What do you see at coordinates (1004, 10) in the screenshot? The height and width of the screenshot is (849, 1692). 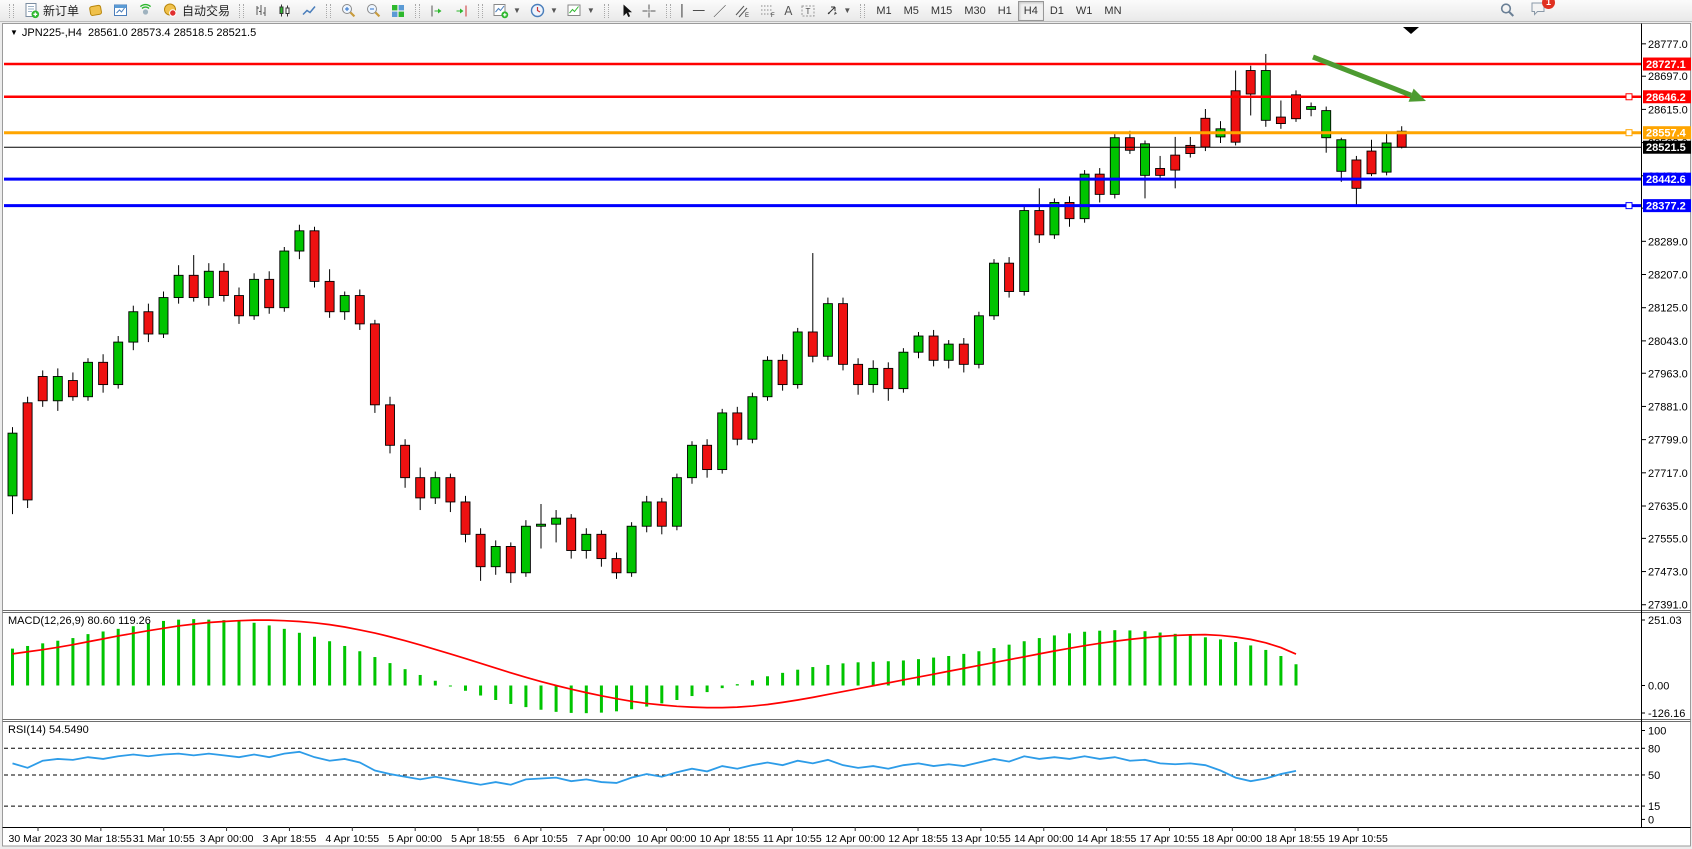 I see `timeframe-h1: H1` at bounding box center [1004, 10].